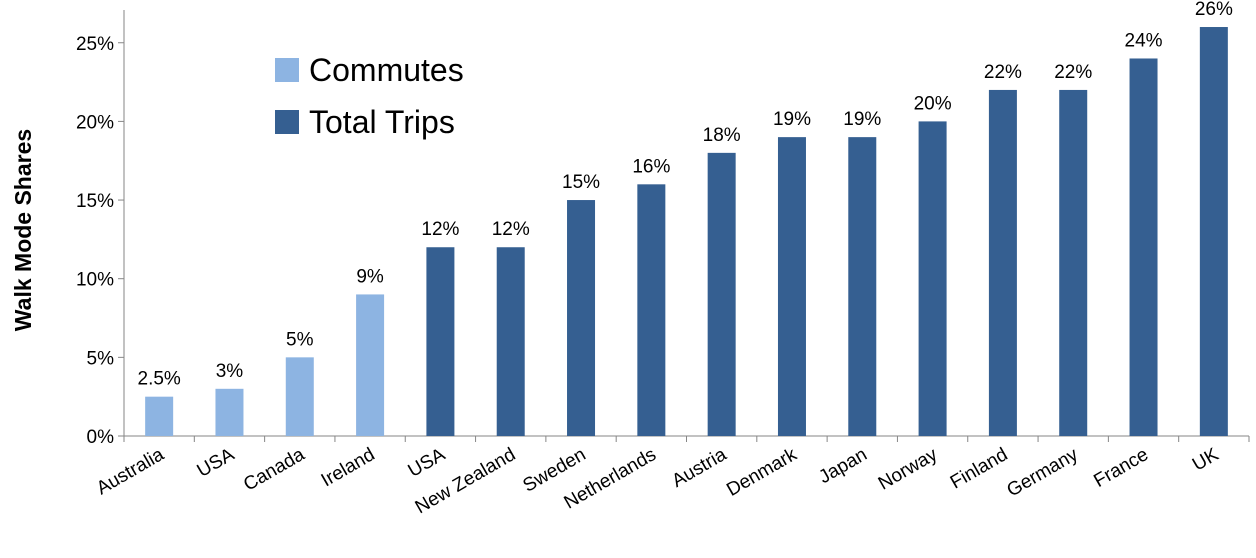 This screenshot has width=1256, height=558. Describe the element at coordinates (842, 466) in the screenshot. I see `x-tick-label: Japan` at that location.